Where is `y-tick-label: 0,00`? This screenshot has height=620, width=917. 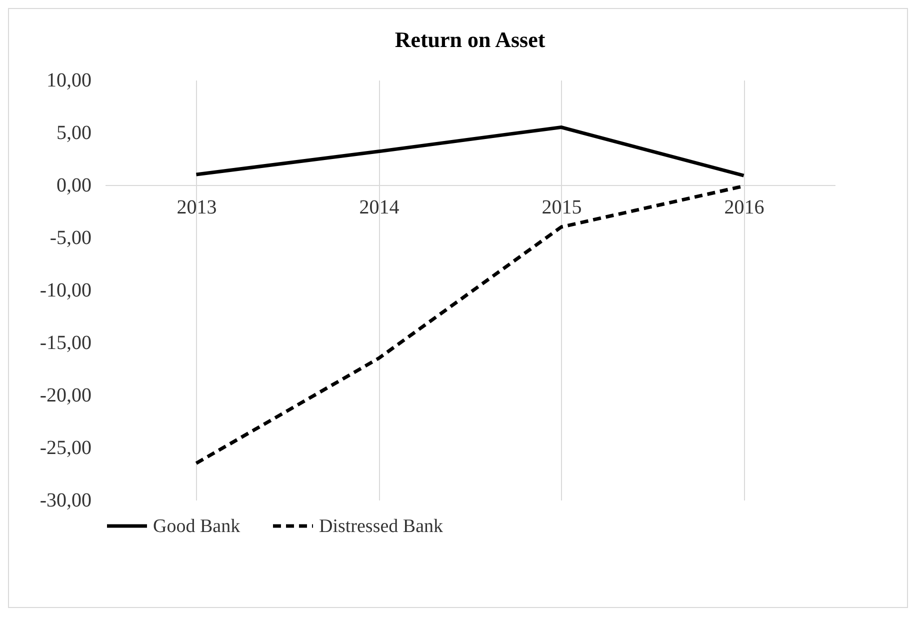 y-tick-label: 0,00 is located at coordinates (74, 185).